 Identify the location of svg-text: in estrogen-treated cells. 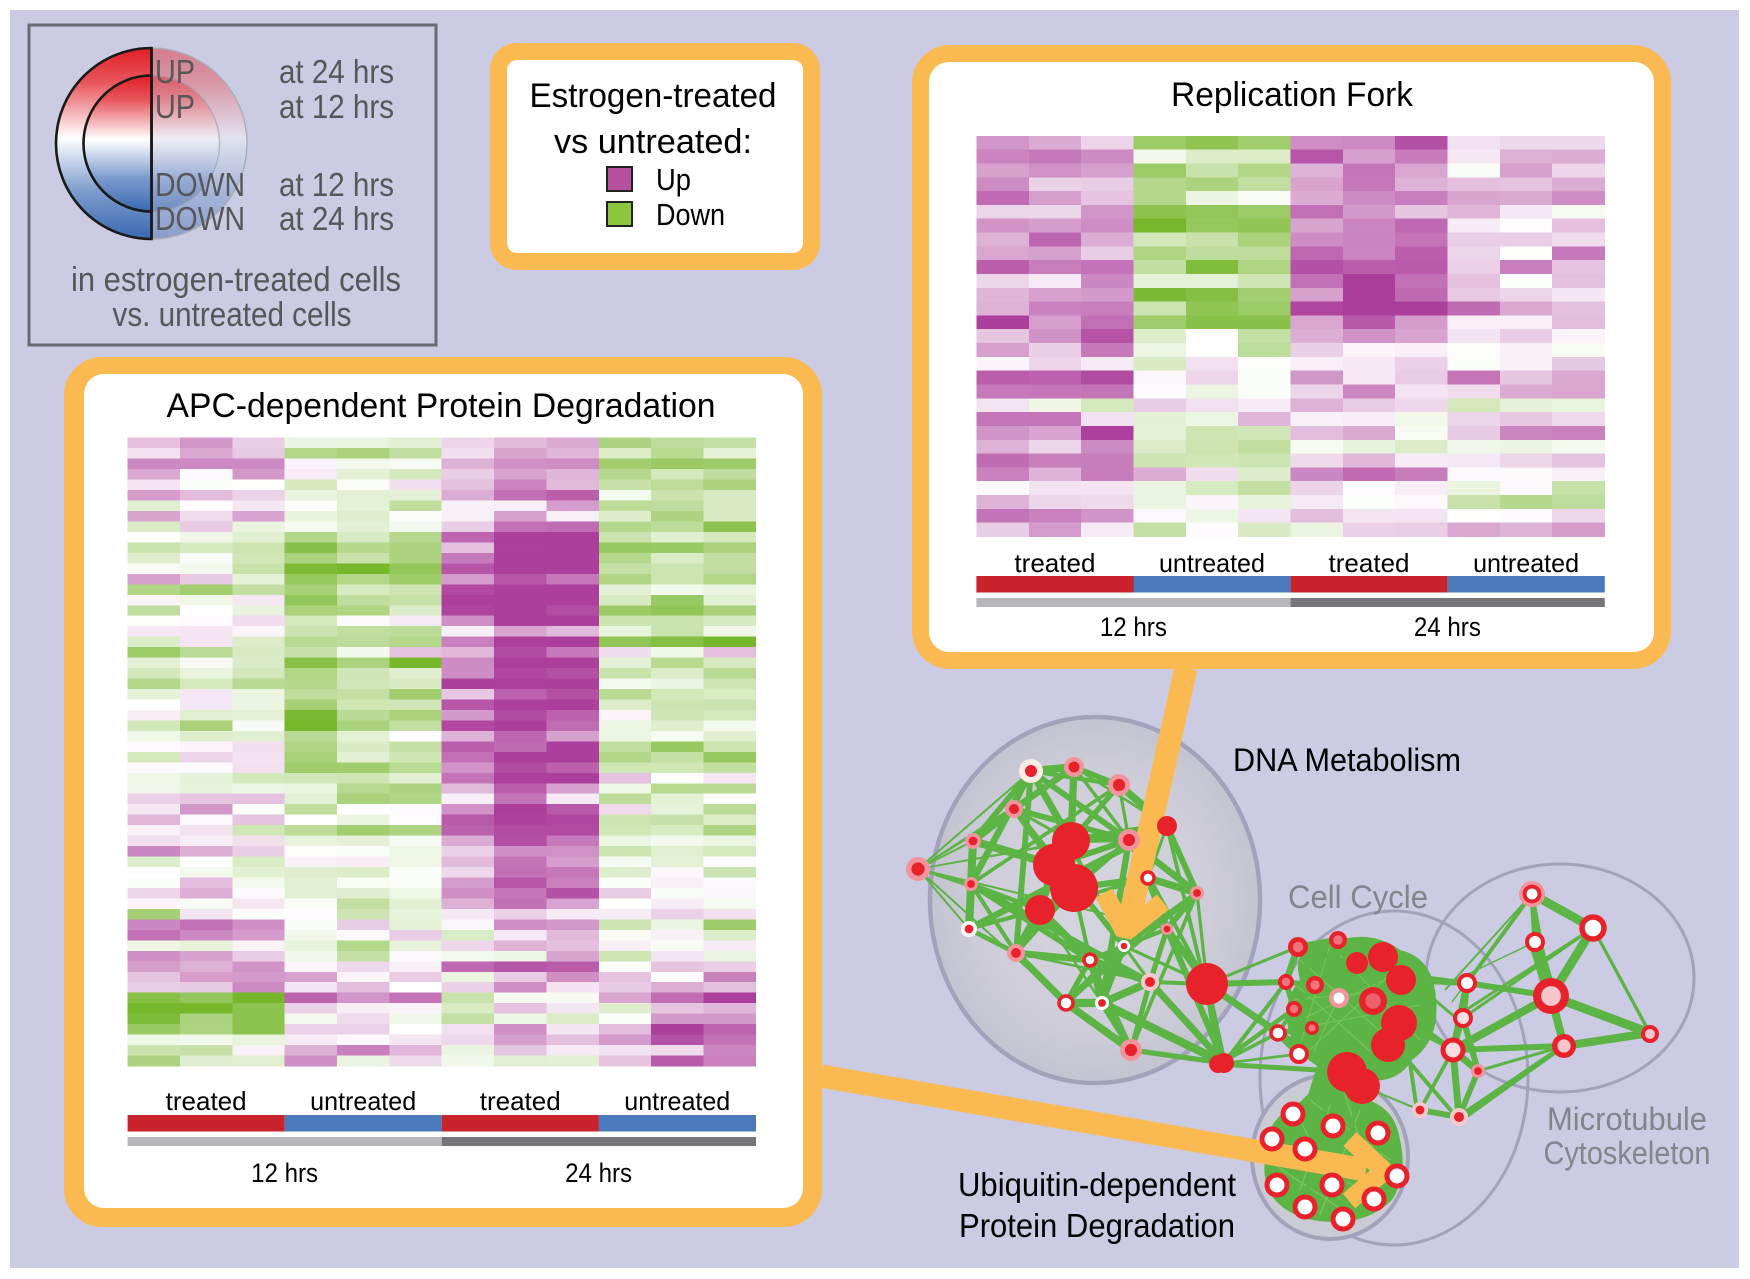
(236, 280).